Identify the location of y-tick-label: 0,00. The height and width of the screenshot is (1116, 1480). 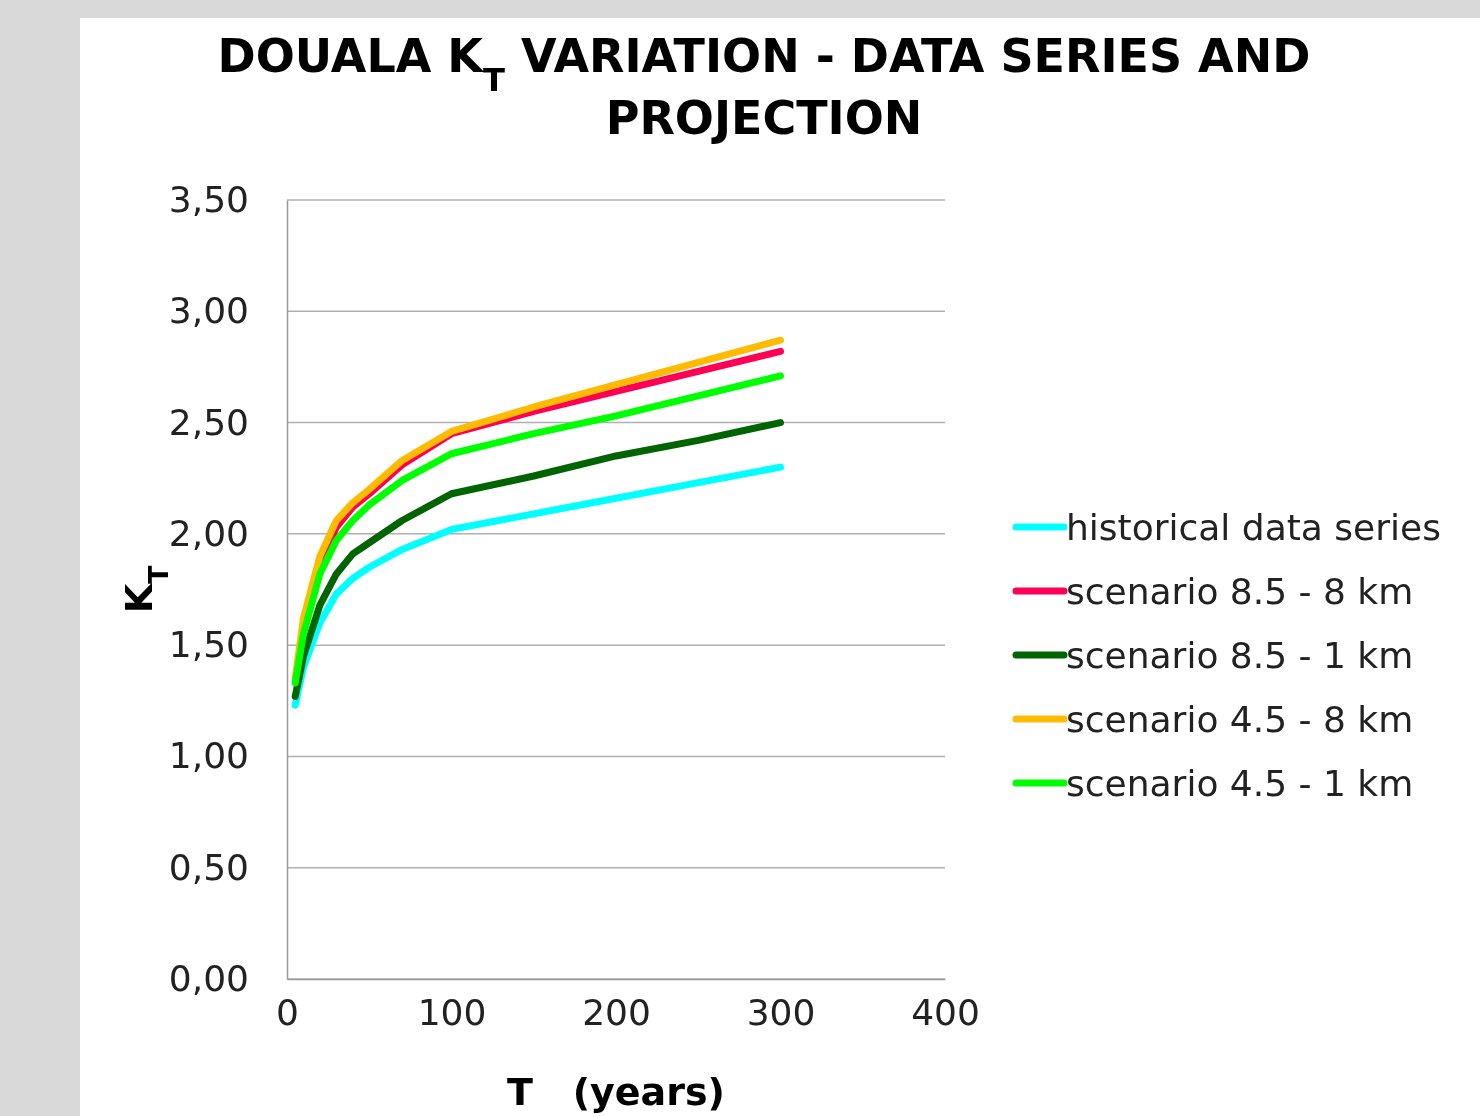
(208, 979).